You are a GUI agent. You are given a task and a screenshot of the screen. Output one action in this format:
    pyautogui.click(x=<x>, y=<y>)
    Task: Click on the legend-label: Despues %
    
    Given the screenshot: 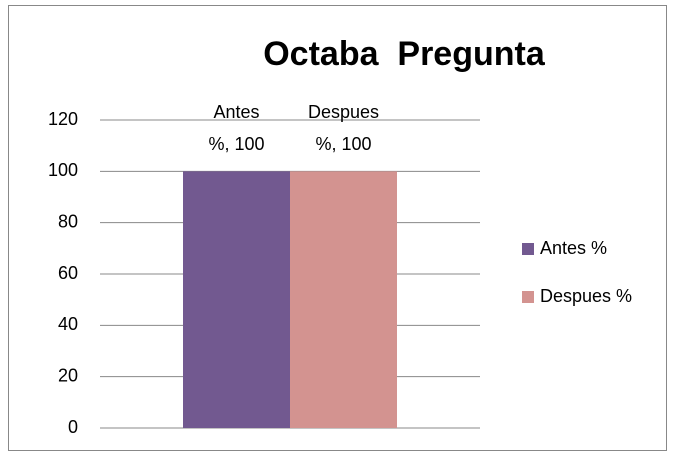 What is the action you would take?
    pyautogui.click(x=586, y=296)
    